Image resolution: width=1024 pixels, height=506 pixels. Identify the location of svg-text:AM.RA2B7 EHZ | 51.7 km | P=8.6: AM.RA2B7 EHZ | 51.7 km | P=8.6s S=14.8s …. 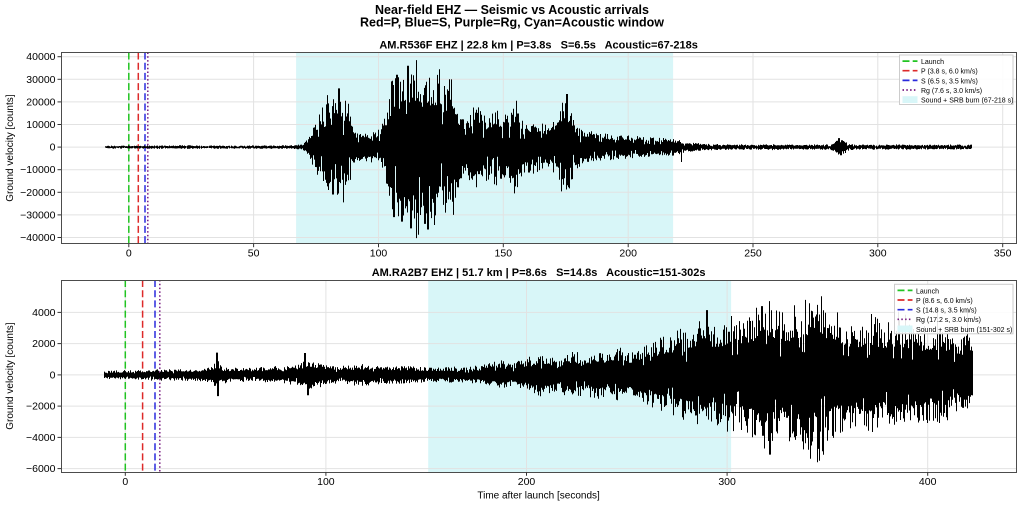
(539, 273).